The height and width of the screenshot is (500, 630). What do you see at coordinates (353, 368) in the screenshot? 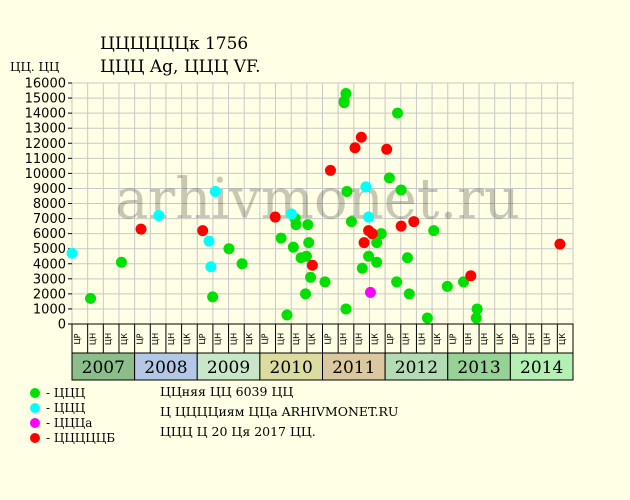
I see `year-label: 2011` at bounding box center [353, 368].